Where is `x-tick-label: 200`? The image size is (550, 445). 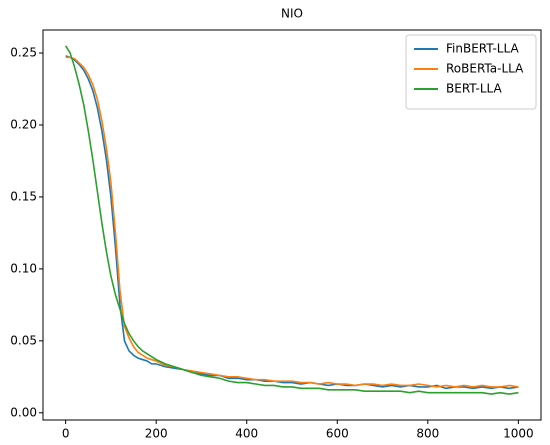
x-tick-label: 200 is located at coordinates (156, 434).